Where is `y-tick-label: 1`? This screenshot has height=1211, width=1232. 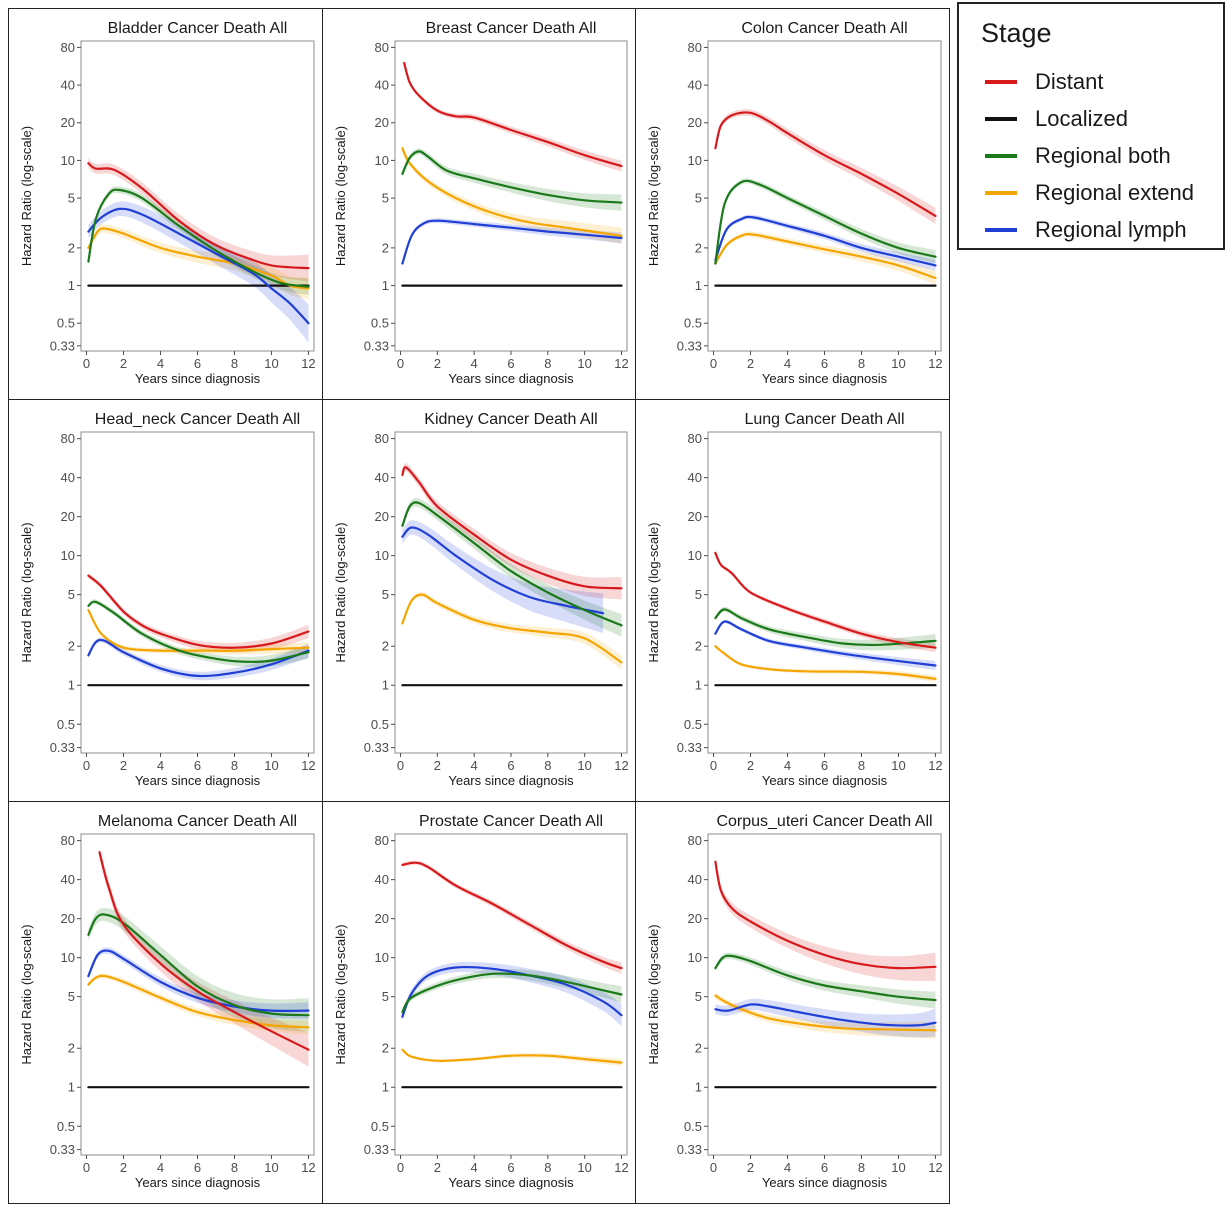 y-tick-label: 1 is located at coordinates (71, 285).